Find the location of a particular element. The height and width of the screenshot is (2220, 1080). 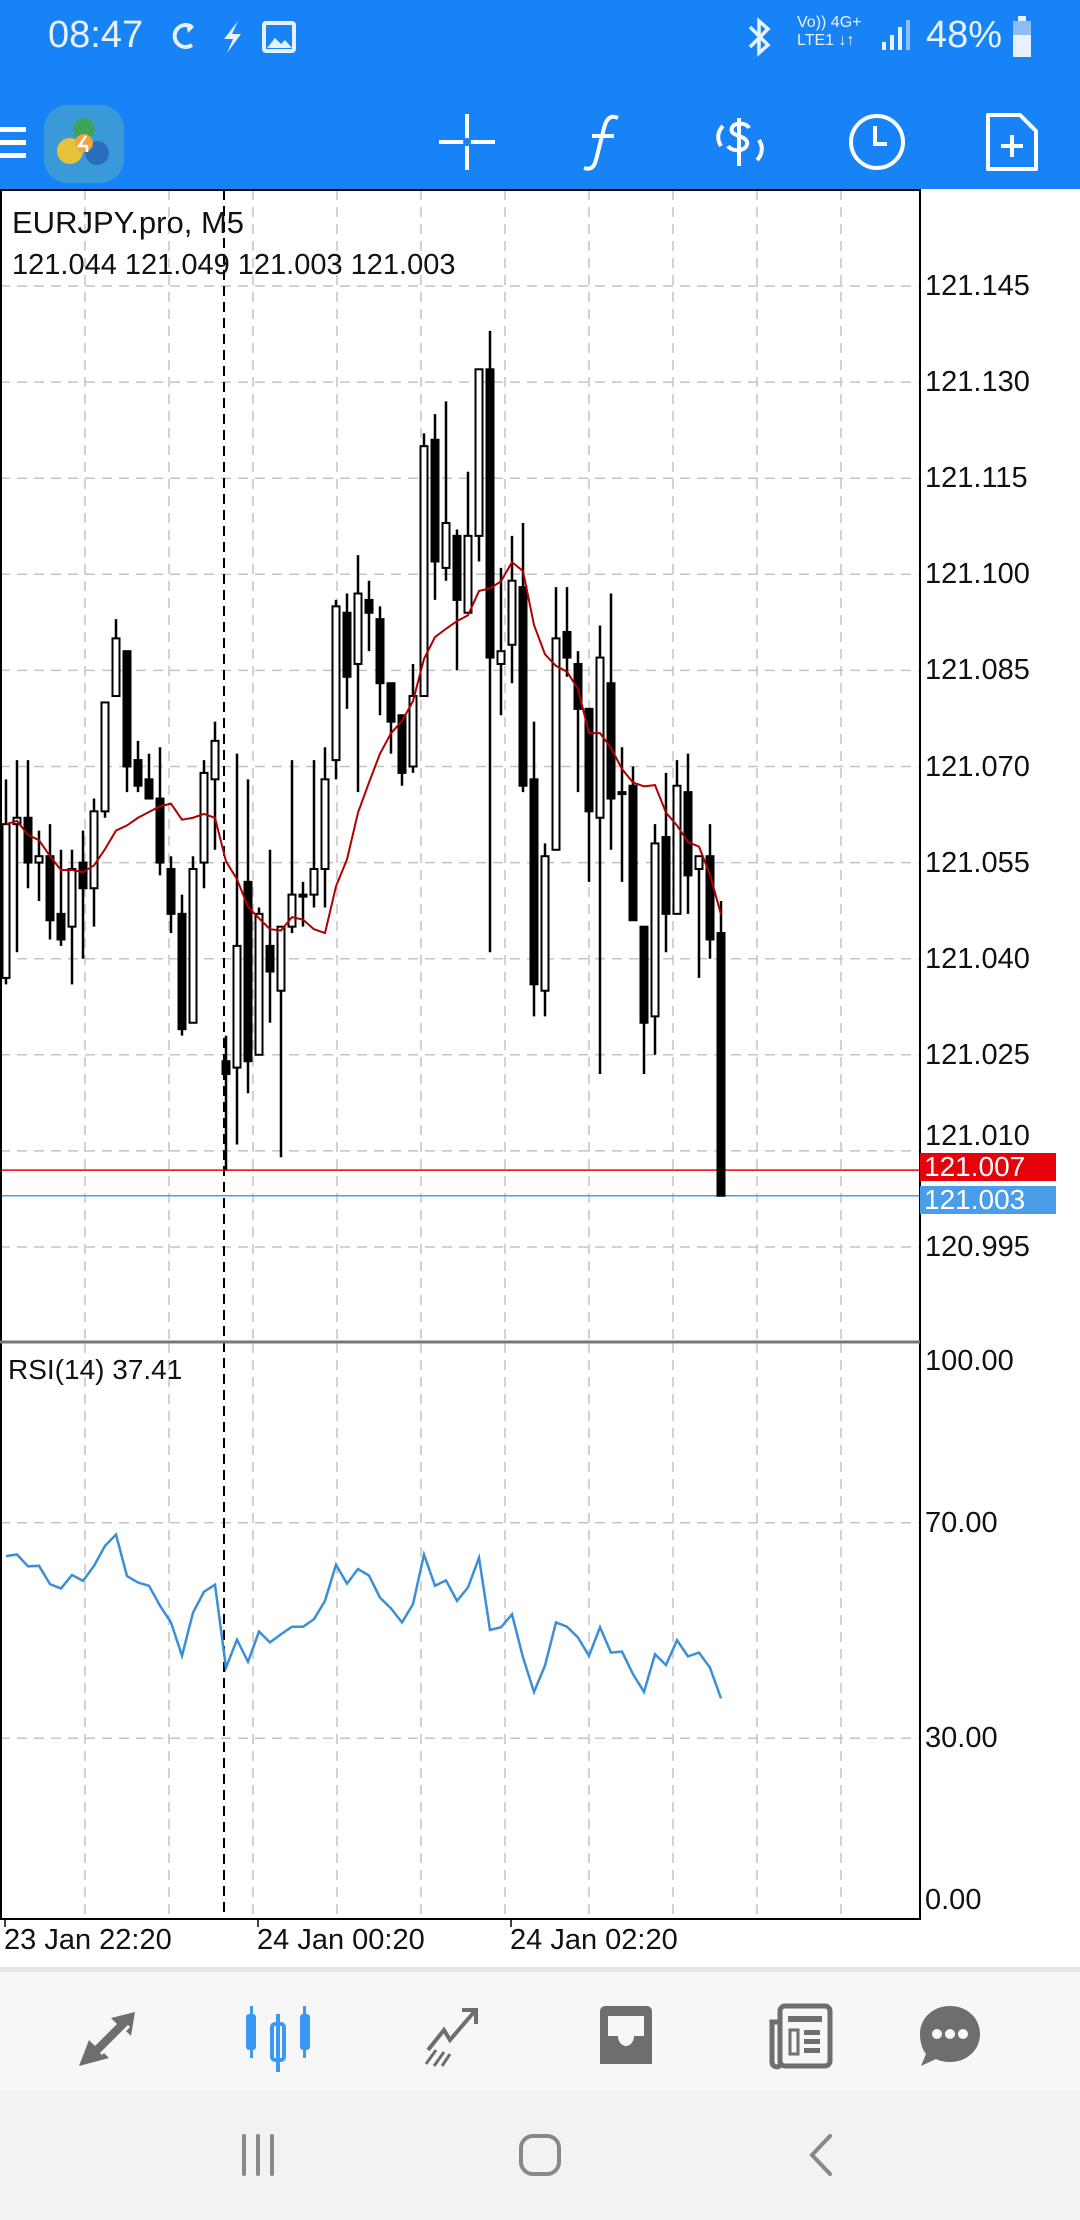

nav-chat is located at coordinates (950, 2037).